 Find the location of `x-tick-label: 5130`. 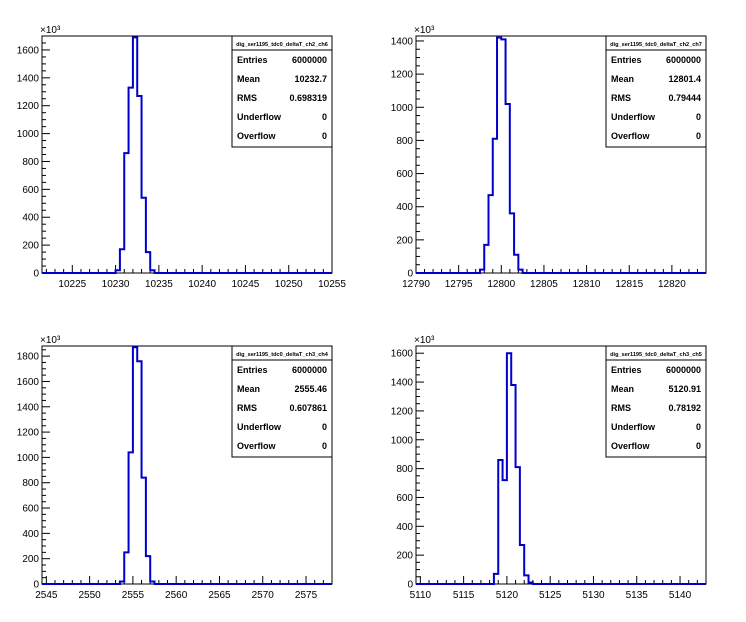

x-tick-label: 5130 is located at coordinates (593, 595).